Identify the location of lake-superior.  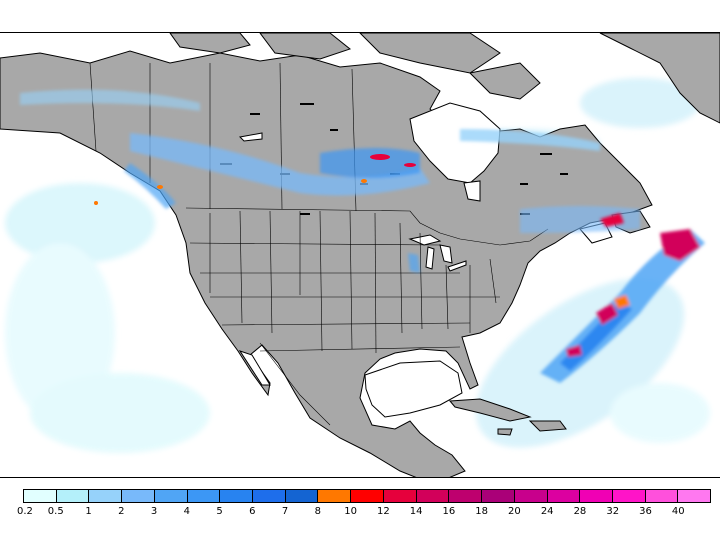
(425, 240).